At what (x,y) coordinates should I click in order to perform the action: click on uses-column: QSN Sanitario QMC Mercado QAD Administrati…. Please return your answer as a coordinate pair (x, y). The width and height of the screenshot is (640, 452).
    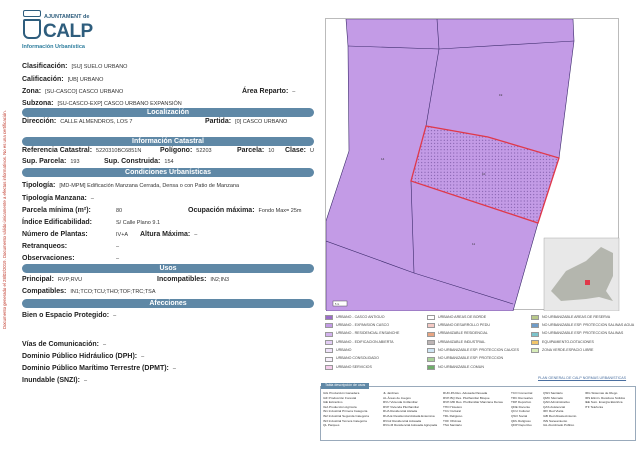
    Looking at the image, I should click on (559, 409).